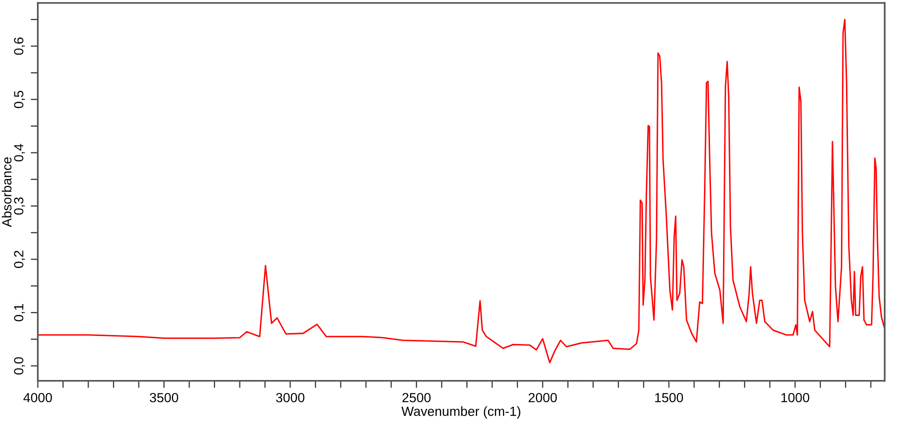 This screenshot has height=425, width=900. What do you see at coordinates (669, 397) in the screenshot?
I see `x-tick-label: 1500` at bounding box center [669, 397].